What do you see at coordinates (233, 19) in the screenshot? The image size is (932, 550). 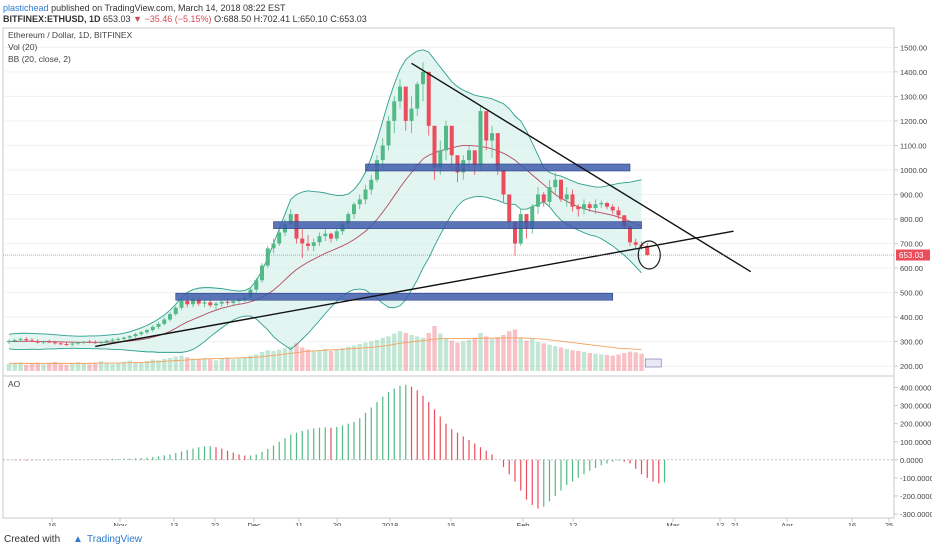 I see `open-value: O:688.50` at bounding box center [233, 19].